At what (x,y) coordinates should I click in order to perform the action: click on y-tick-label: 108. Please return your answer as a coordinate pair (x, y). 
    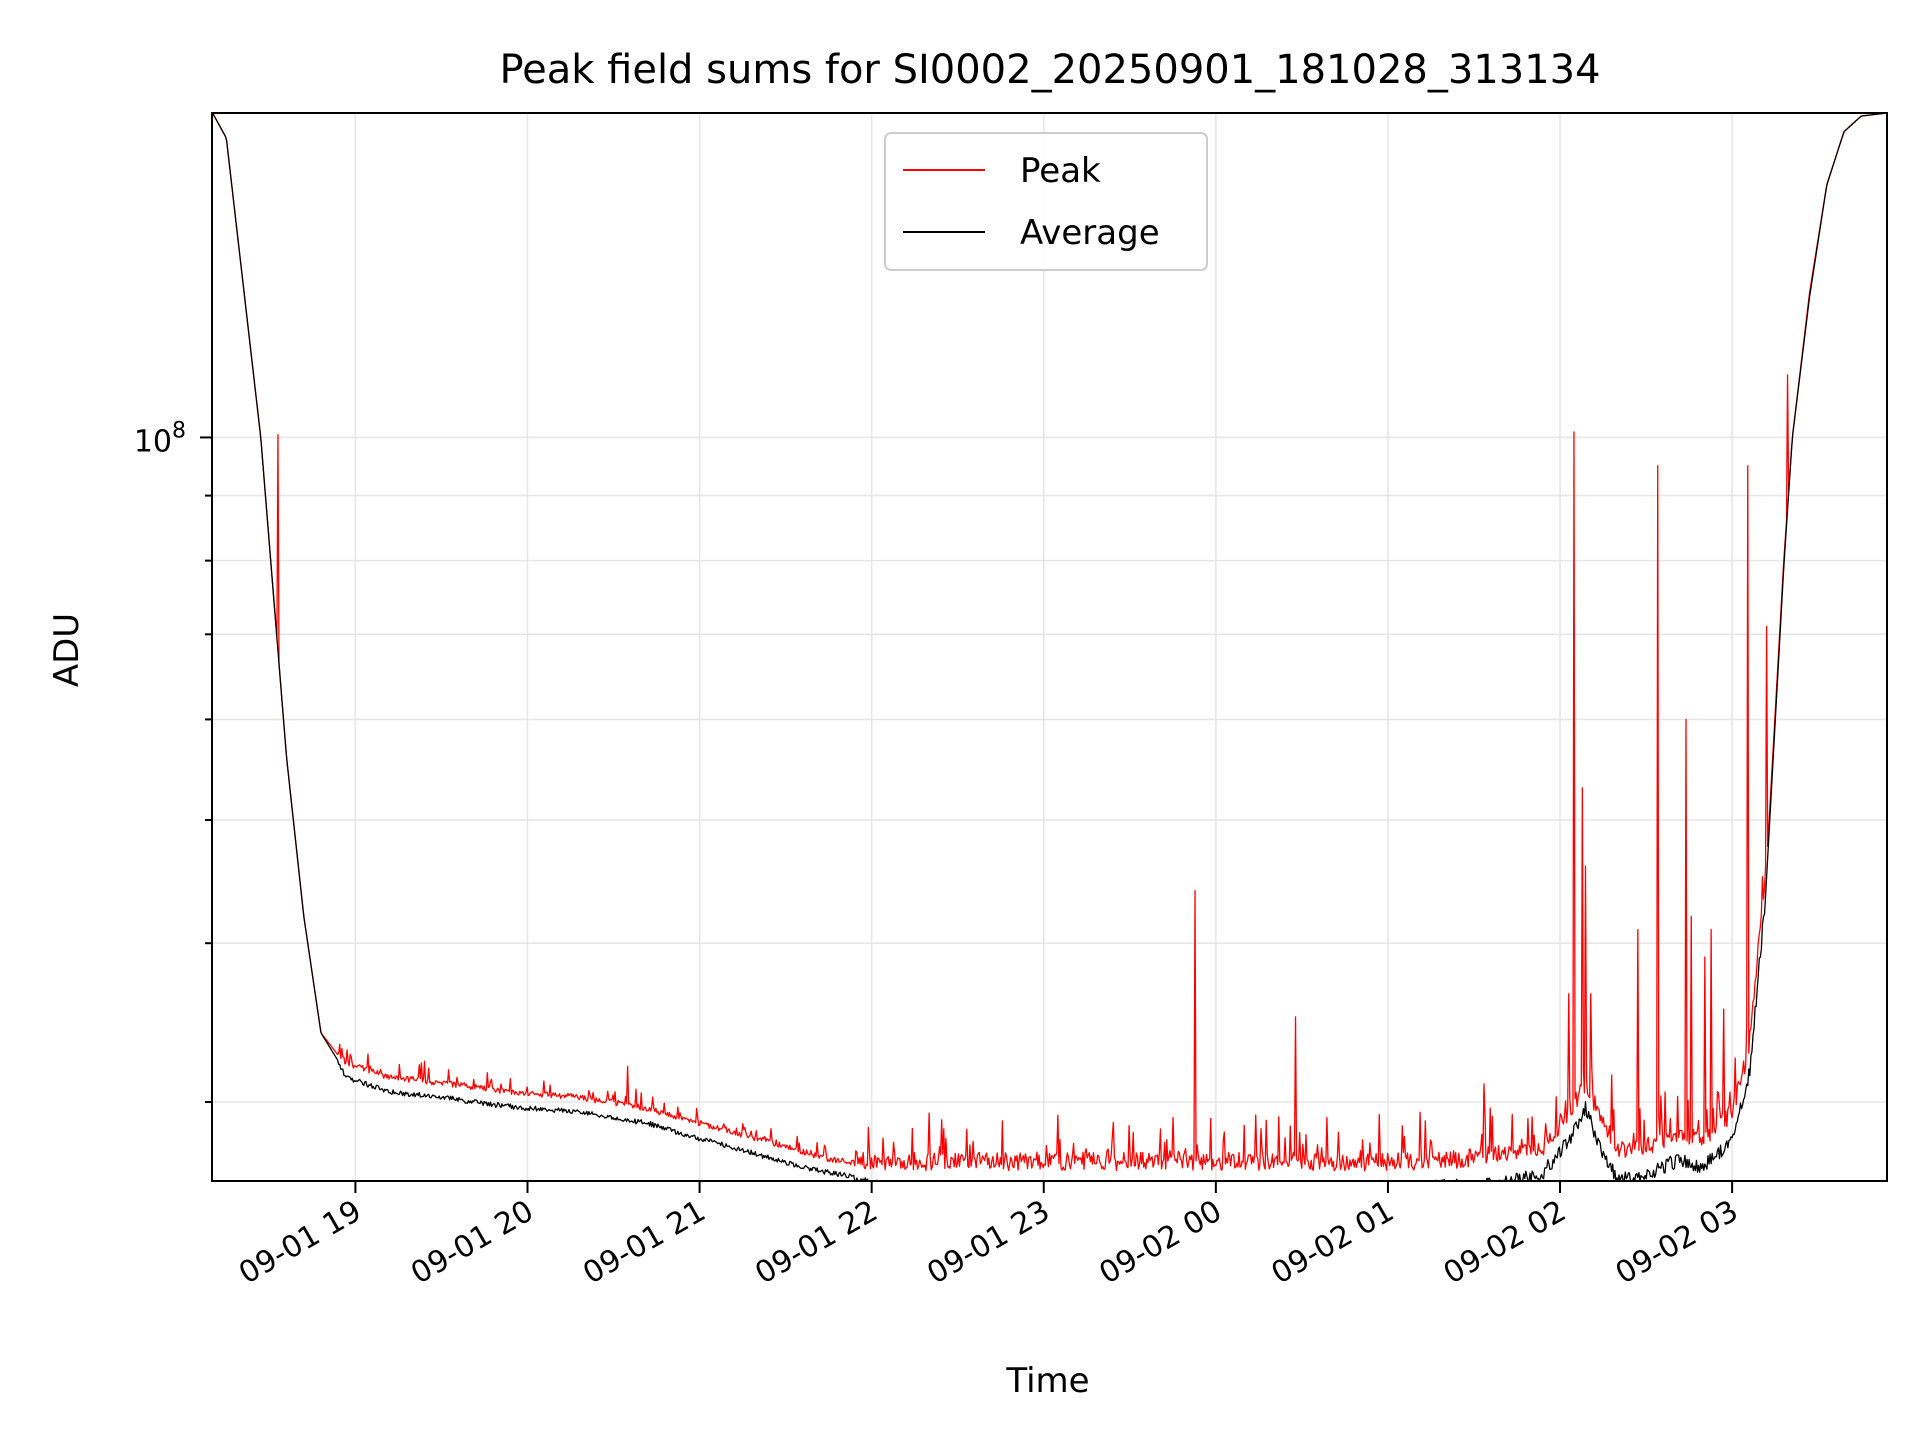
    Looking at the image, I should click on (160, 438).